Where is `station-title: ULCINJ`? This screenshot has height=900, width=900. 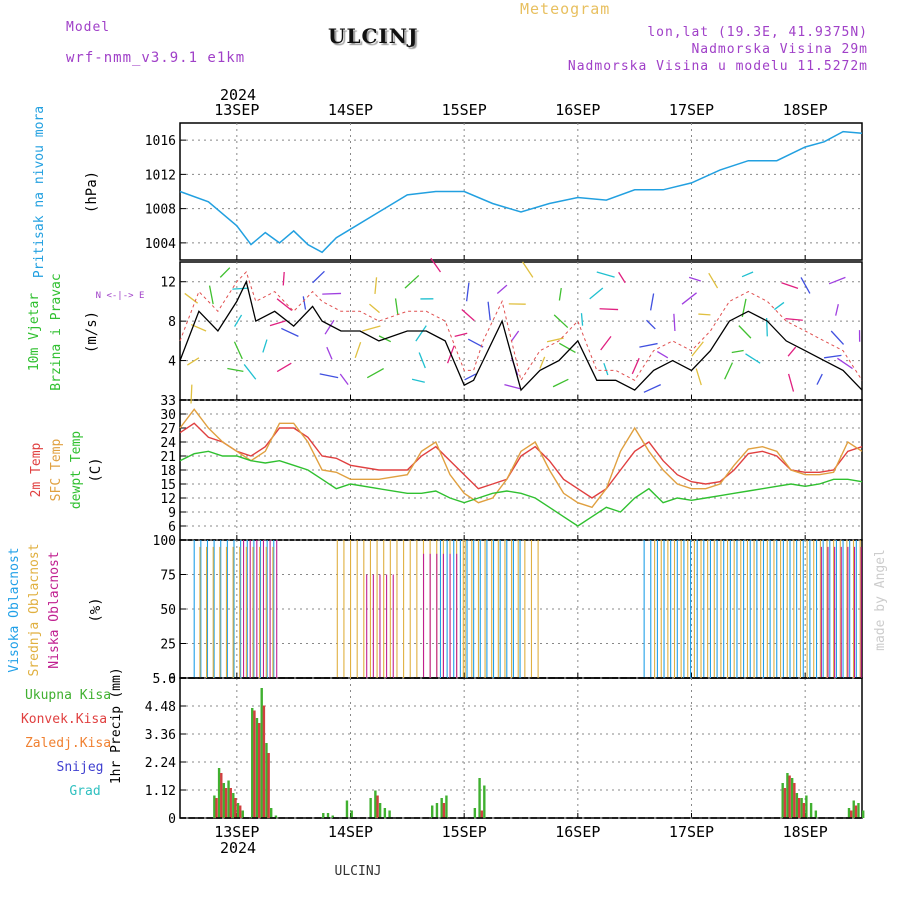 station-title: ULCINJ is located at coordinates (373, 36).